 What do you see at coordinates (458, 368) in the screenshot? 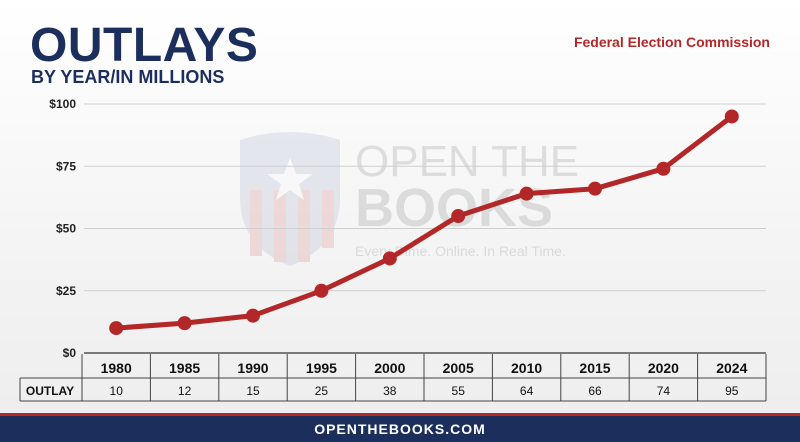
I see `x-tick-label: 2005` at bounding box center [458, 368].